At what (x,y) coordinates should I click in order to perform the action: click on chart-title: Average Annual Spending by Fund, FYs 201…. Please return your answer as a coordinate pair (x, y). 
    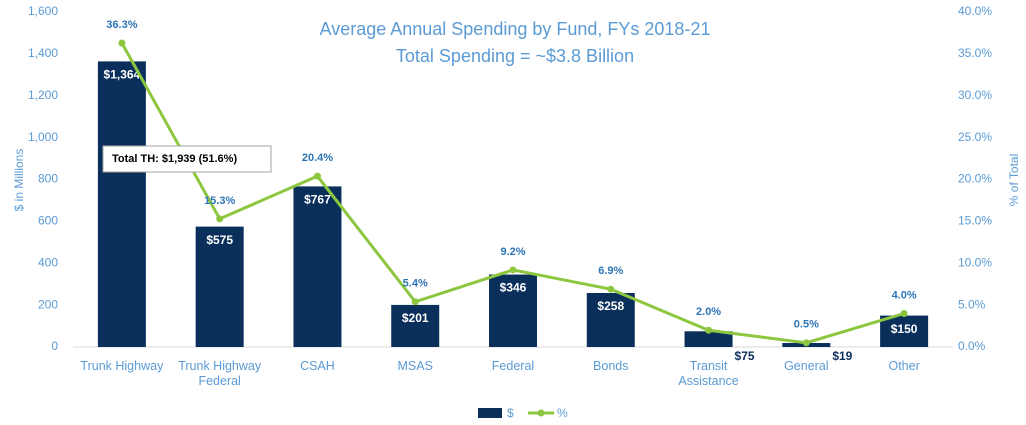
    Looking at the image, I should click on (515, 29).